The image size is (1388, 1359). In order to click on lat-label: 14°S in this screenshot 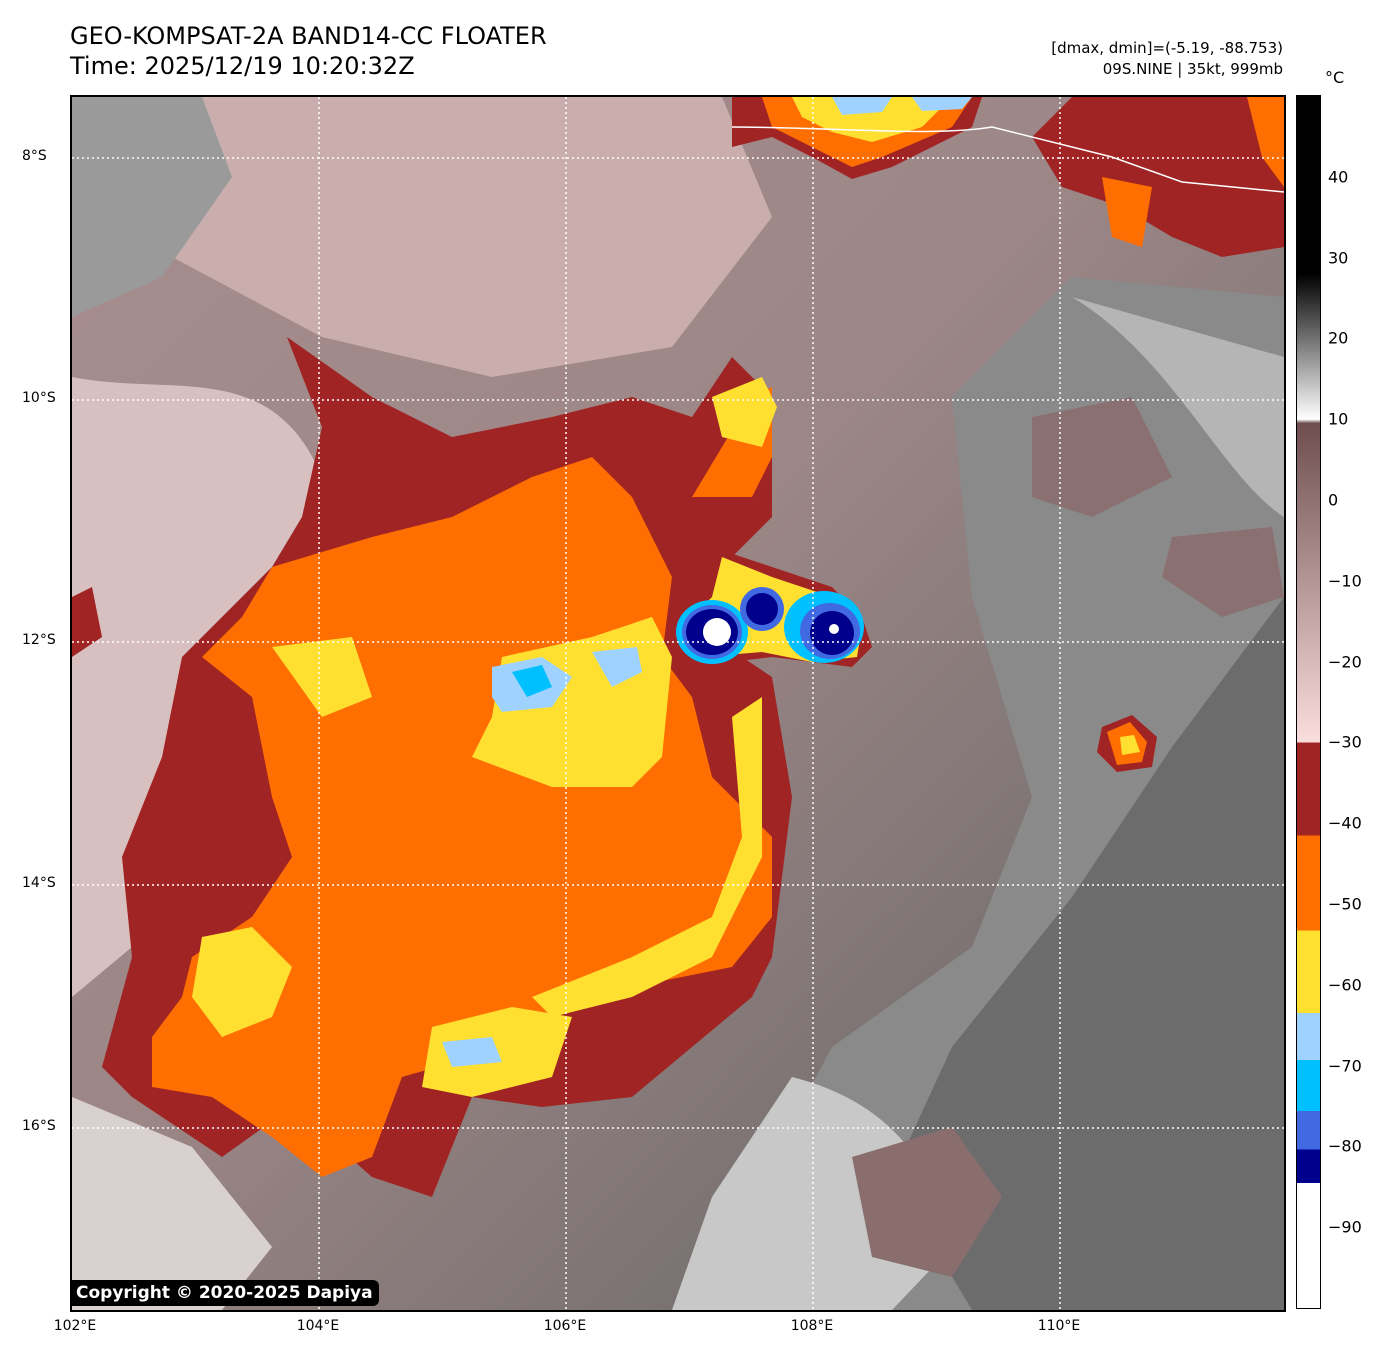, I will do `click(39, 883)`.